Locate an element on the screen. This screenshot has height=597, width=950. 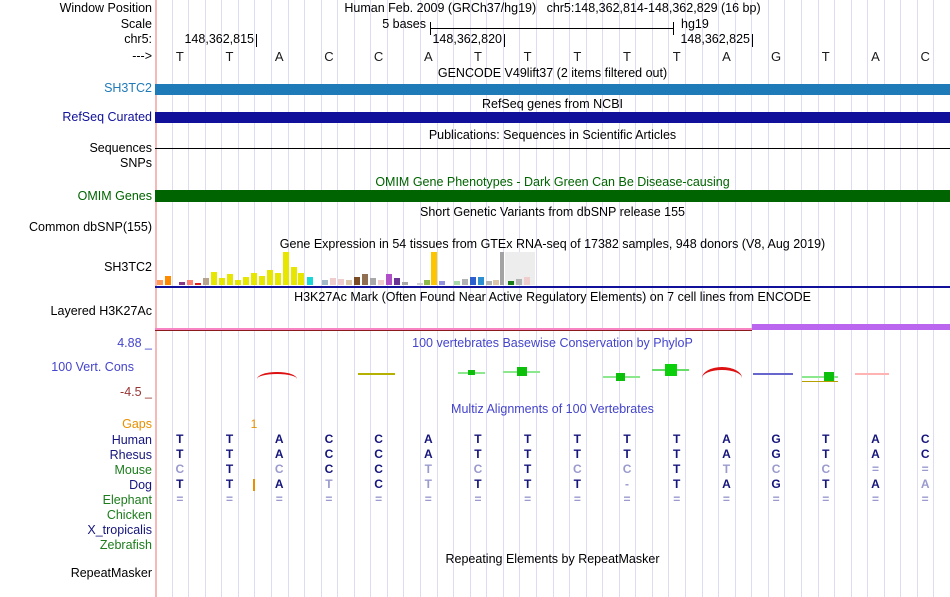
multiz-row-label-chicken: Chicken is located at coordinates (129, 515).